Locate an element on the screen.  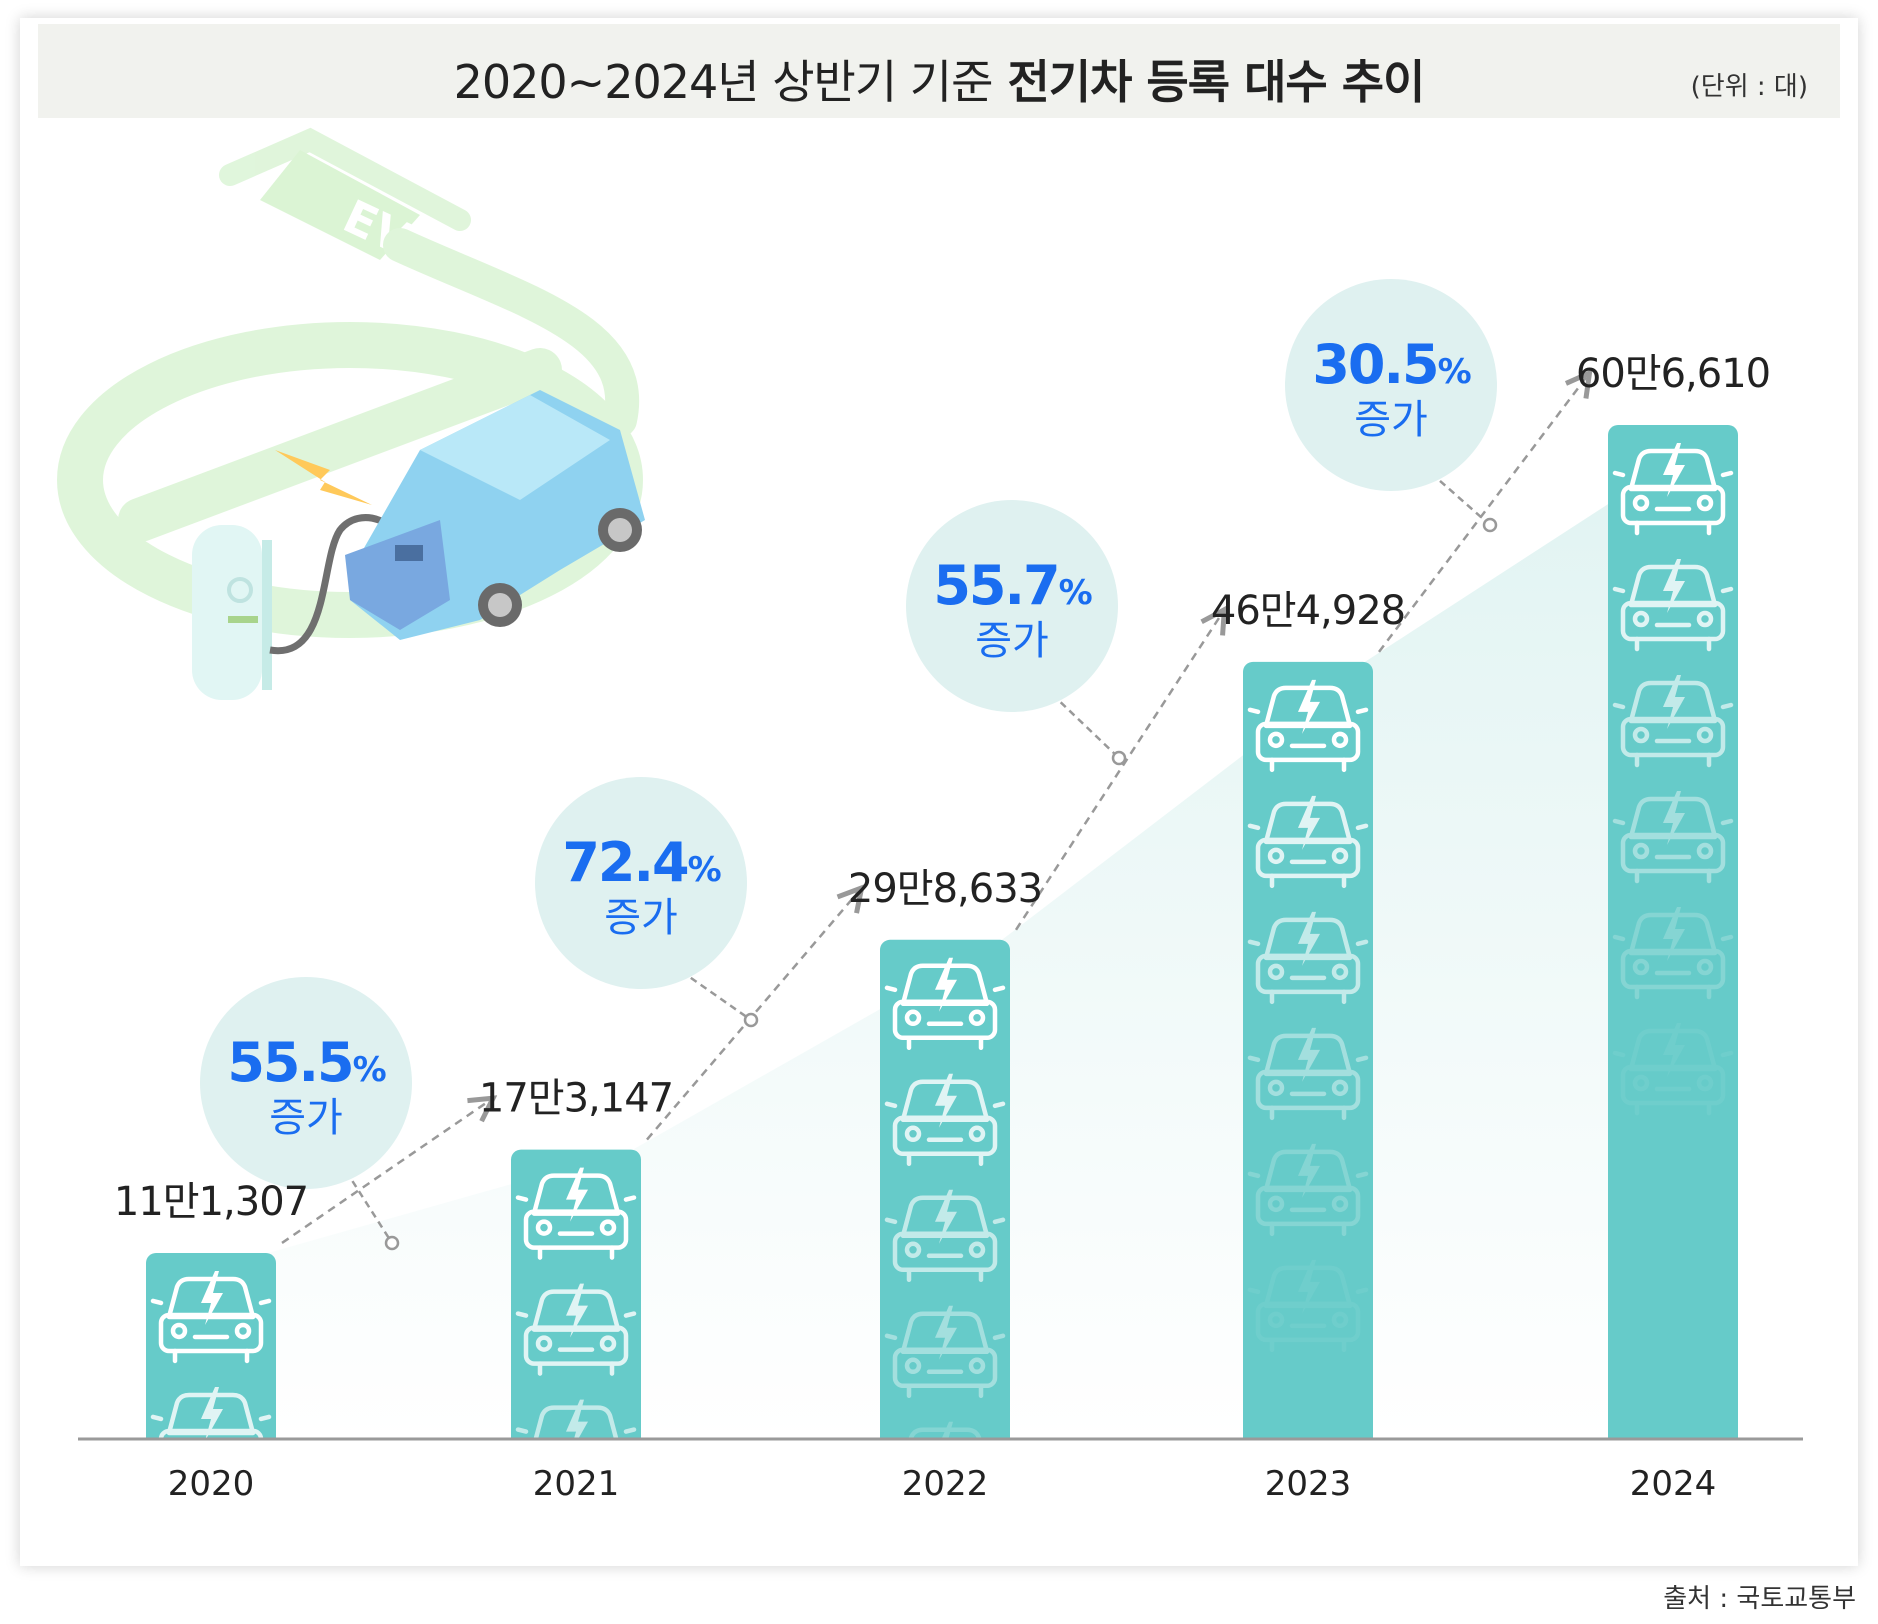
x-tick-label: 2024 is located at coordinates (1673, 1484).